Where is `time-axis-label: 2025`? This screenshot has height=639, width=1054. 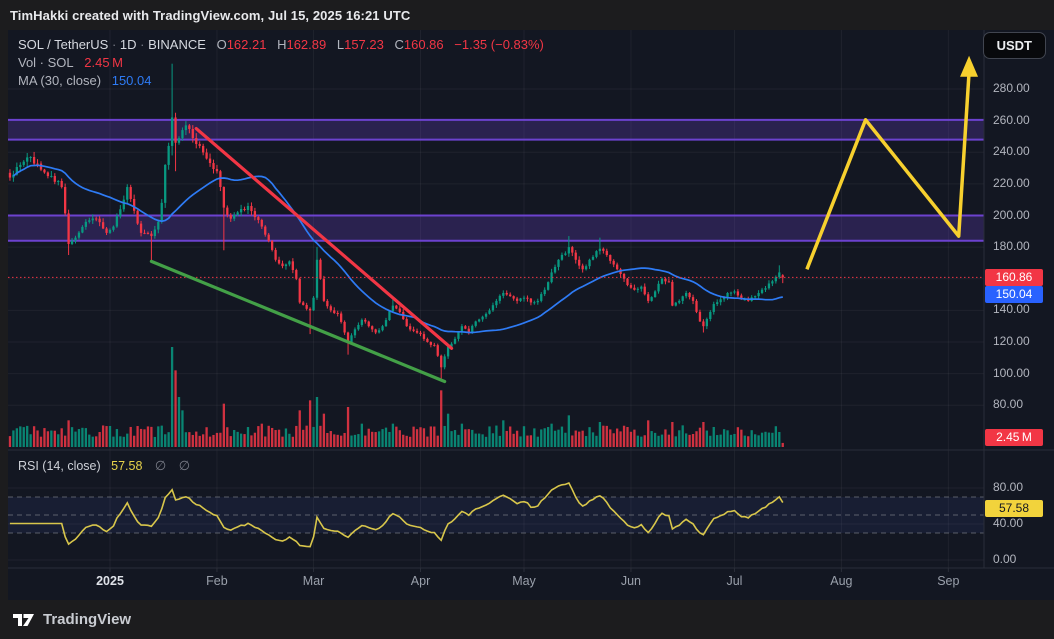 time-axis-label: 2025 is located at coordinates (110, 581).